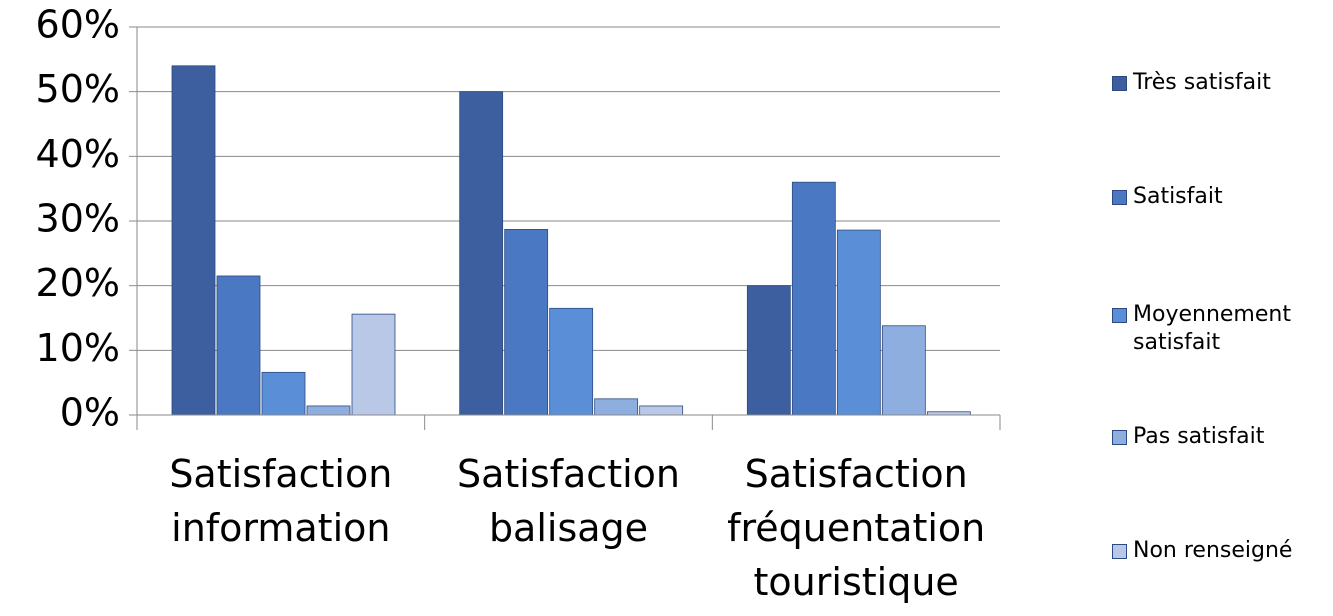 Image resolution: width=1333 pixels, height=616 pixels. I want to click on legend-label: Très satisfait, so click(1202, 82).